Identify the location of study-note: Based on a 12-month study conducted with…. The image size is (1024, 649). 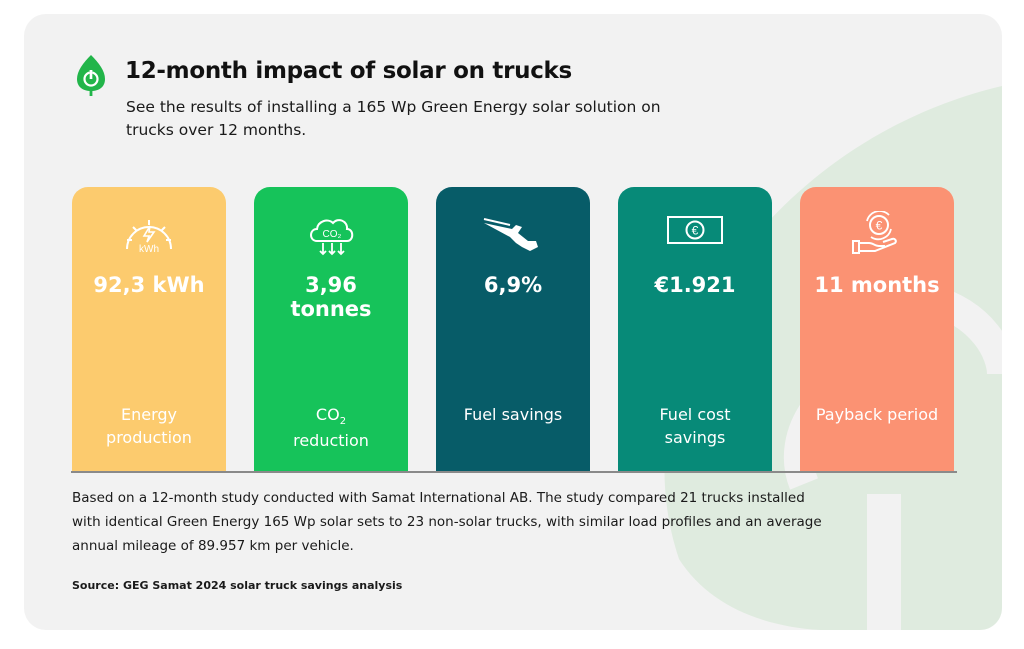
(447, 522).